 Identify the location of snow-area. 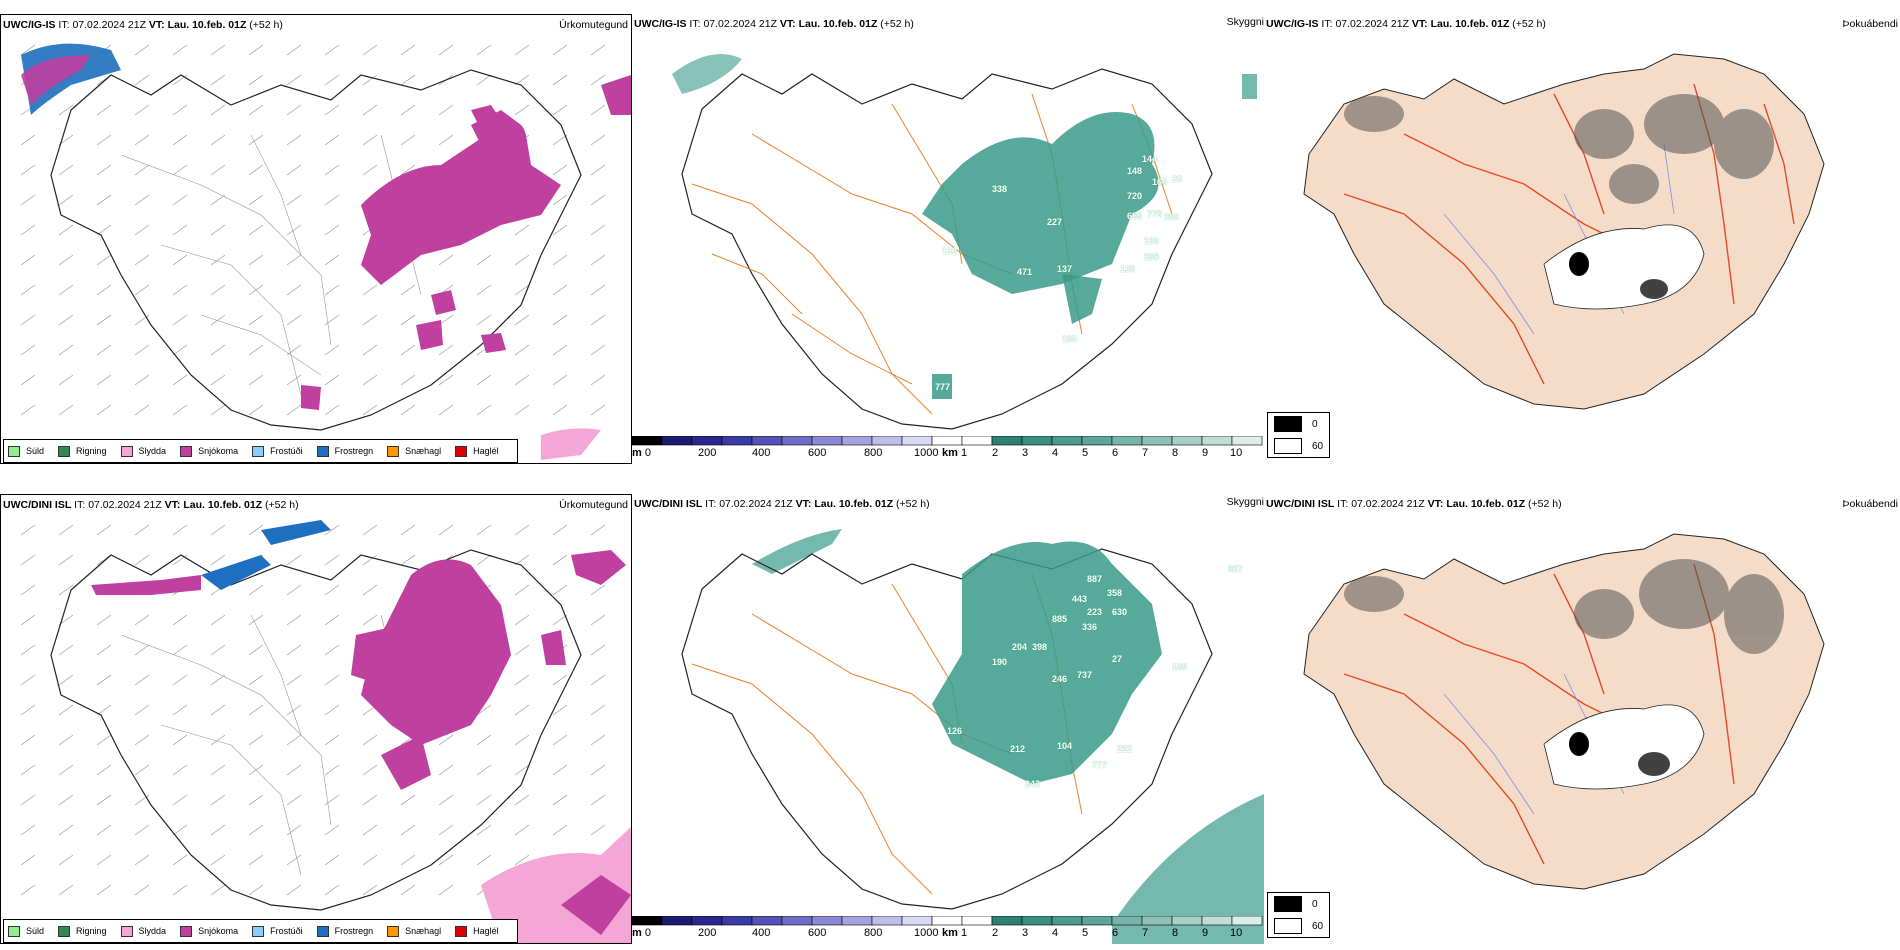
(461, 203).